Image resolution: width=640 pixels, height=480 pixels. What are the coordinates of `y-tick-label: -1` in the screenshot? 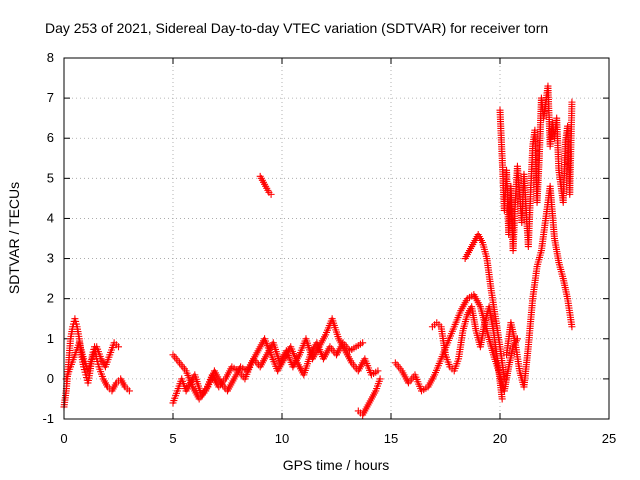 It's located at (48, 418).